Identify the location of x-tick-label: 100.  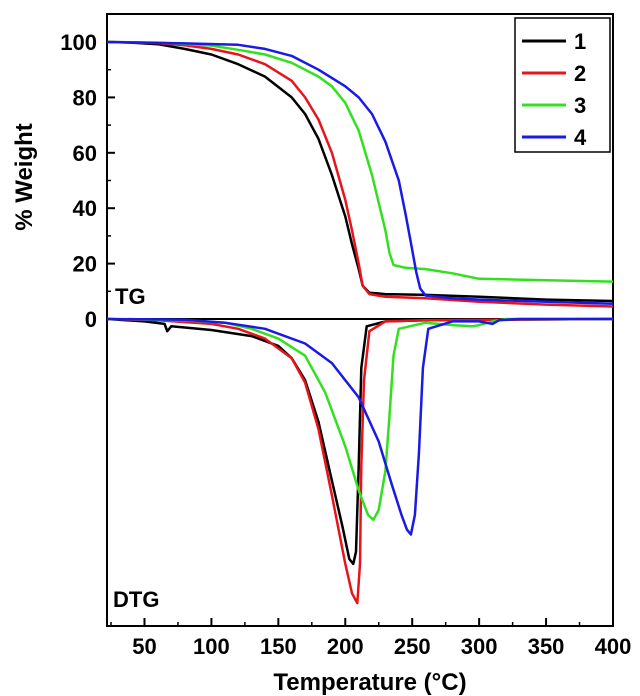
(211, 646).